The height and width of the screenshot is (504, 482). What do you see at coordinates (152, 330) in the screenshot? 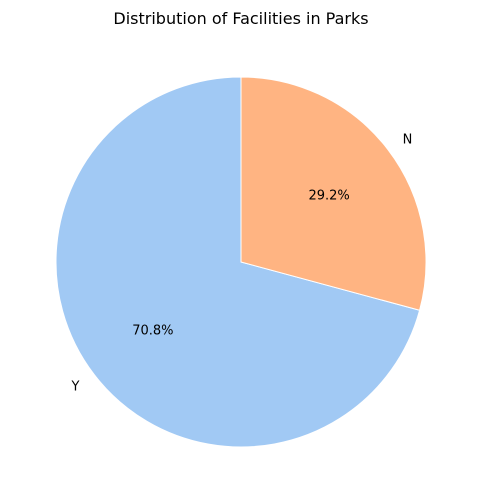
I see `slice-percent-y: 70.8%` at bounding box center [152, 330].